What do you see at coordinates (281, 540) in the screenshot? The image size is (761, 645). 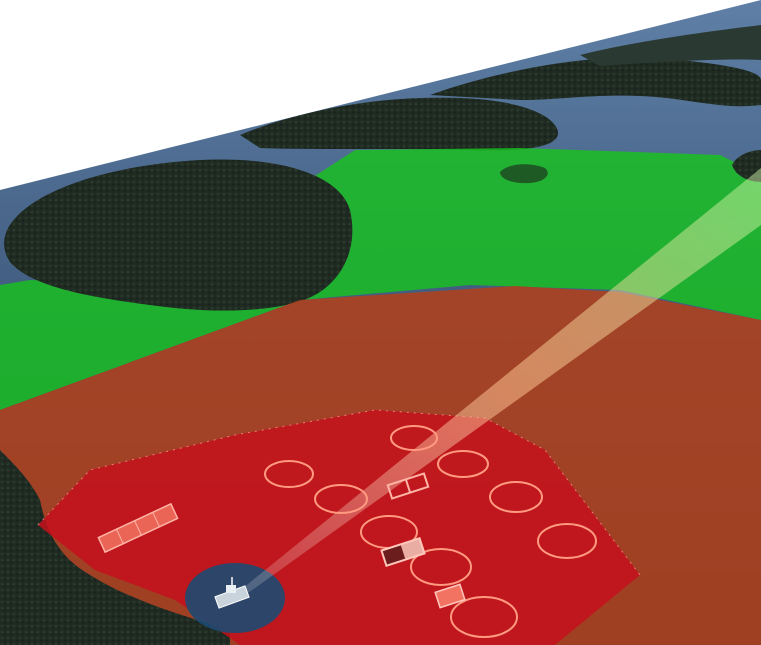 I see `service-platforms` at bounding box center [281, 540].